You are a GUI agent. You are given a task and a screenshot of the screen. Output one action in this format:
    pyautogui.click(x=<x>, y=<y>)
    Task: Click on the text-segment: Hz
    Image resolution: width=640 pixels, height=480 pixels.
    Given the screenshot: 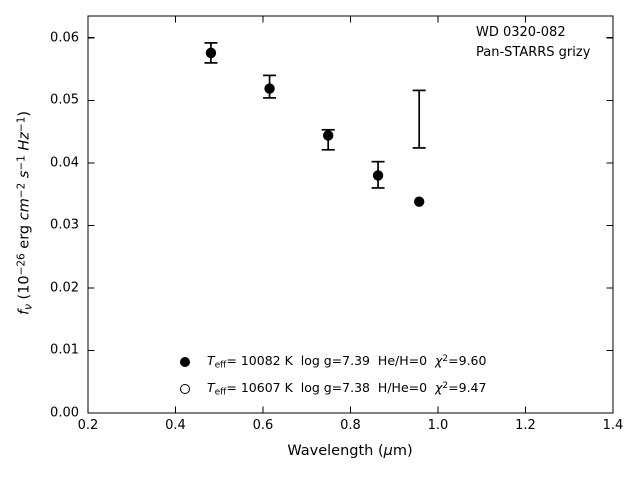 What is the action you would take?
    pyautogui.click(x=24, y=141)
    